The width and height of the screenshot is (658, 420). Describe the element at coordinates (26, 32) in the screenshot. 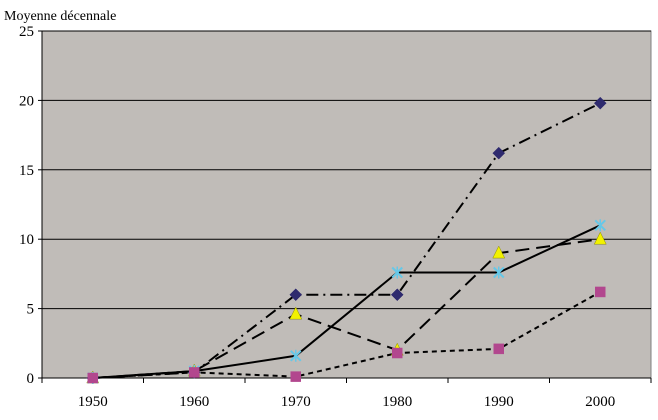

I see `y-tick-label: 25` at that location.